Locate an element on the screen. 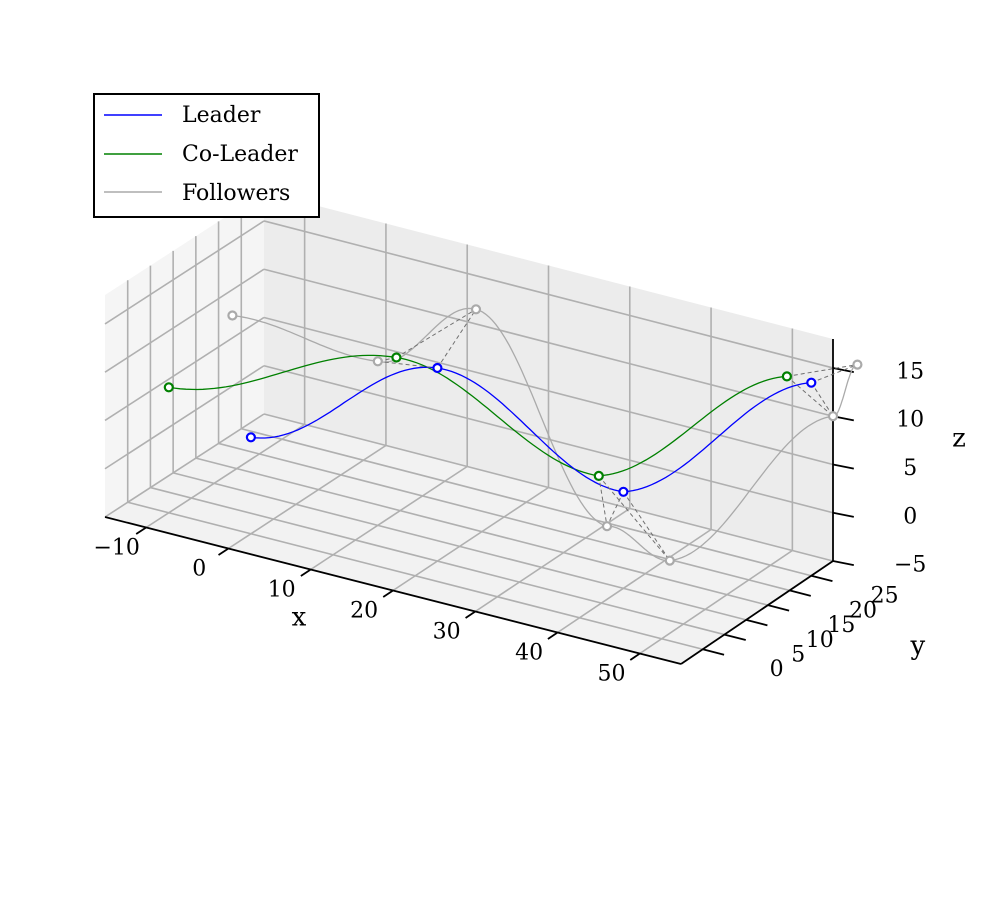  x-tick-label: −10 is located at coordinates (116, 548).